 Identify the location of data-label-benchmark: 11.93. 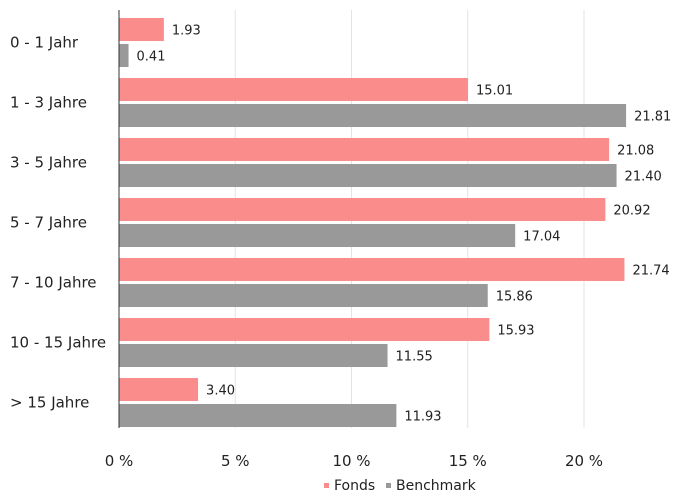
(422, 417).